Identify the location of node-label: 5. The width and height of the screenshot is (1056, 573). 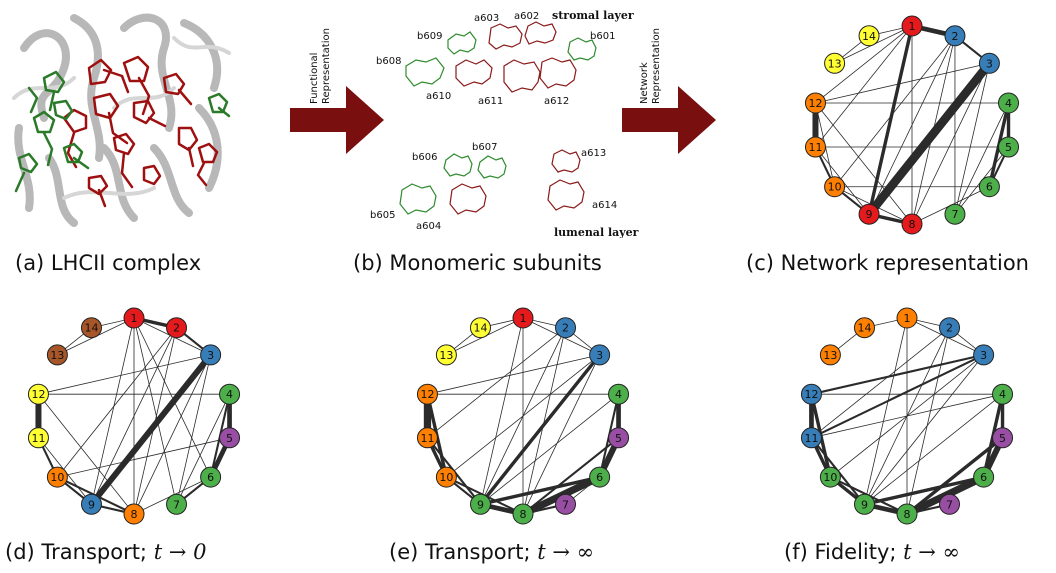
(229, 438).